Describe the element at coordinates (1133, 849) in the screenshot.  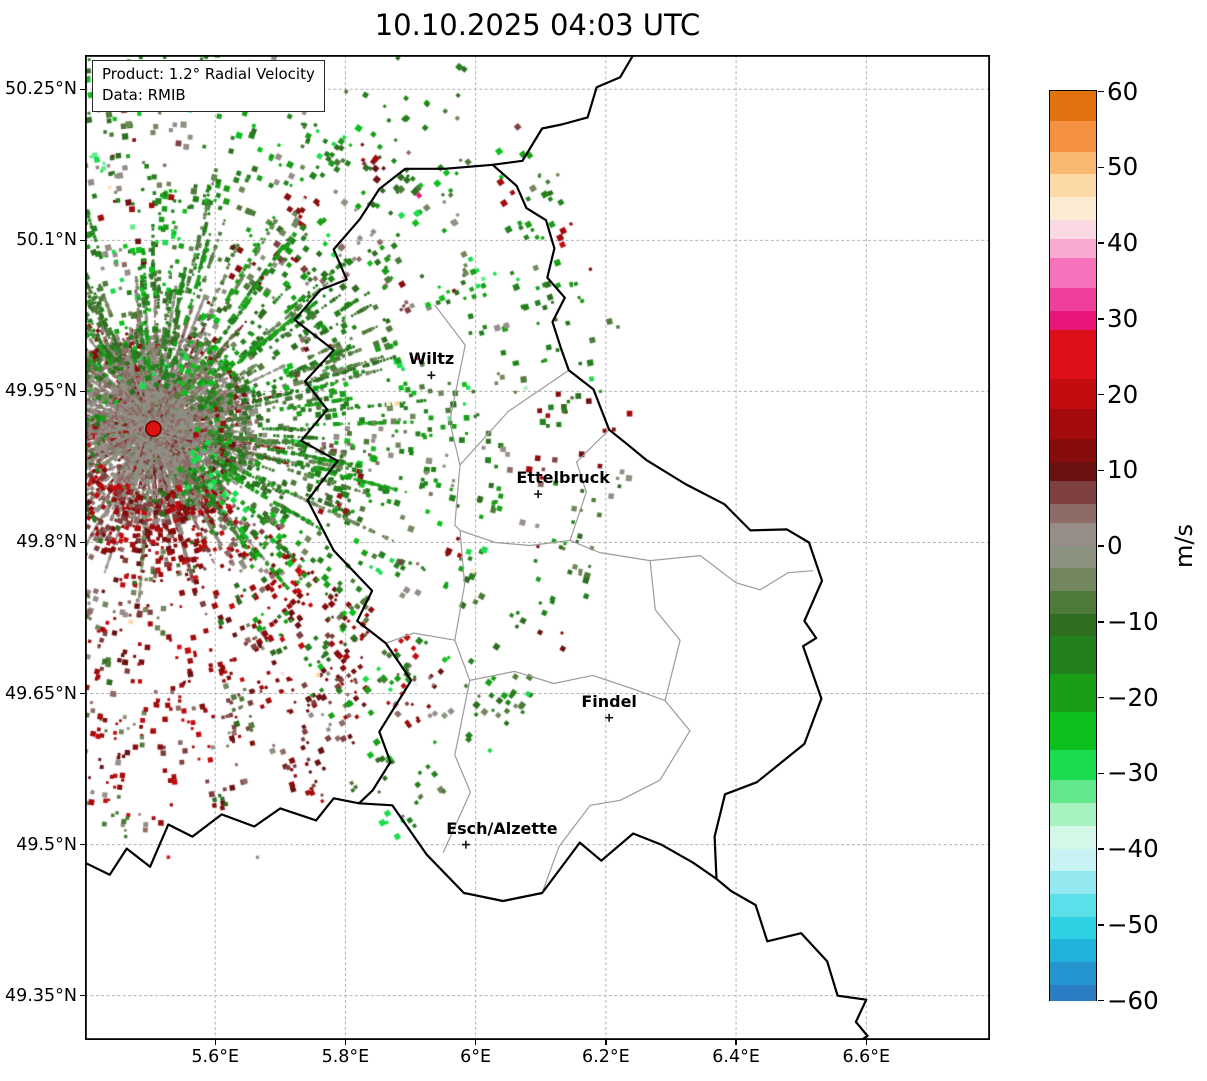
I see `colorbar-tick-label: −40` at that location.